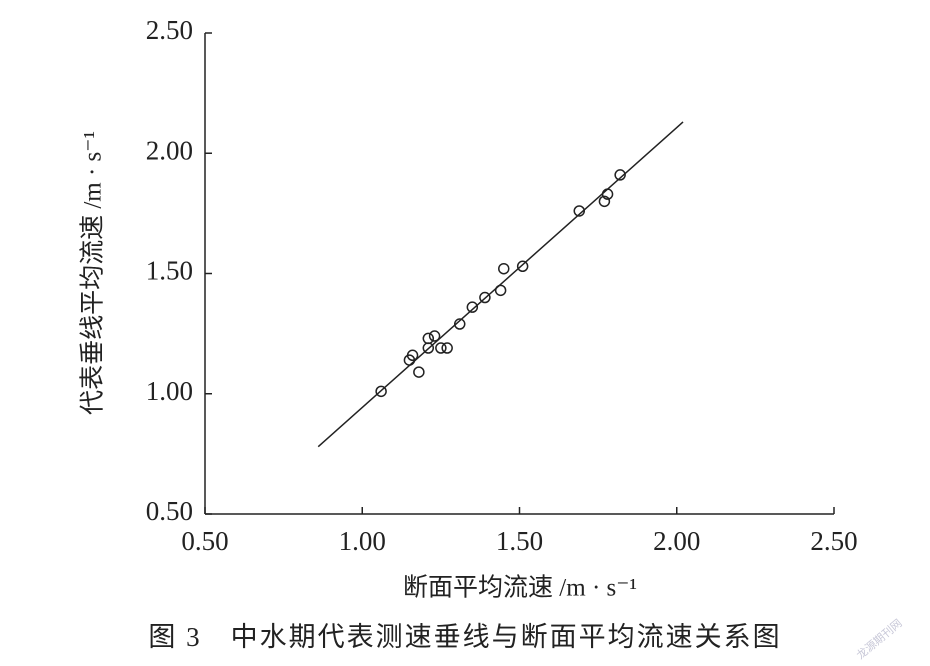 Image resolution: width=930 pixels, height=666 pixels. What do you see at coordinates (464, 637) in the screenshot?
I see `chart-title: 图 3 中水期代表测速垂线与断面平均流速关系图` at bounding box center [464, 637].